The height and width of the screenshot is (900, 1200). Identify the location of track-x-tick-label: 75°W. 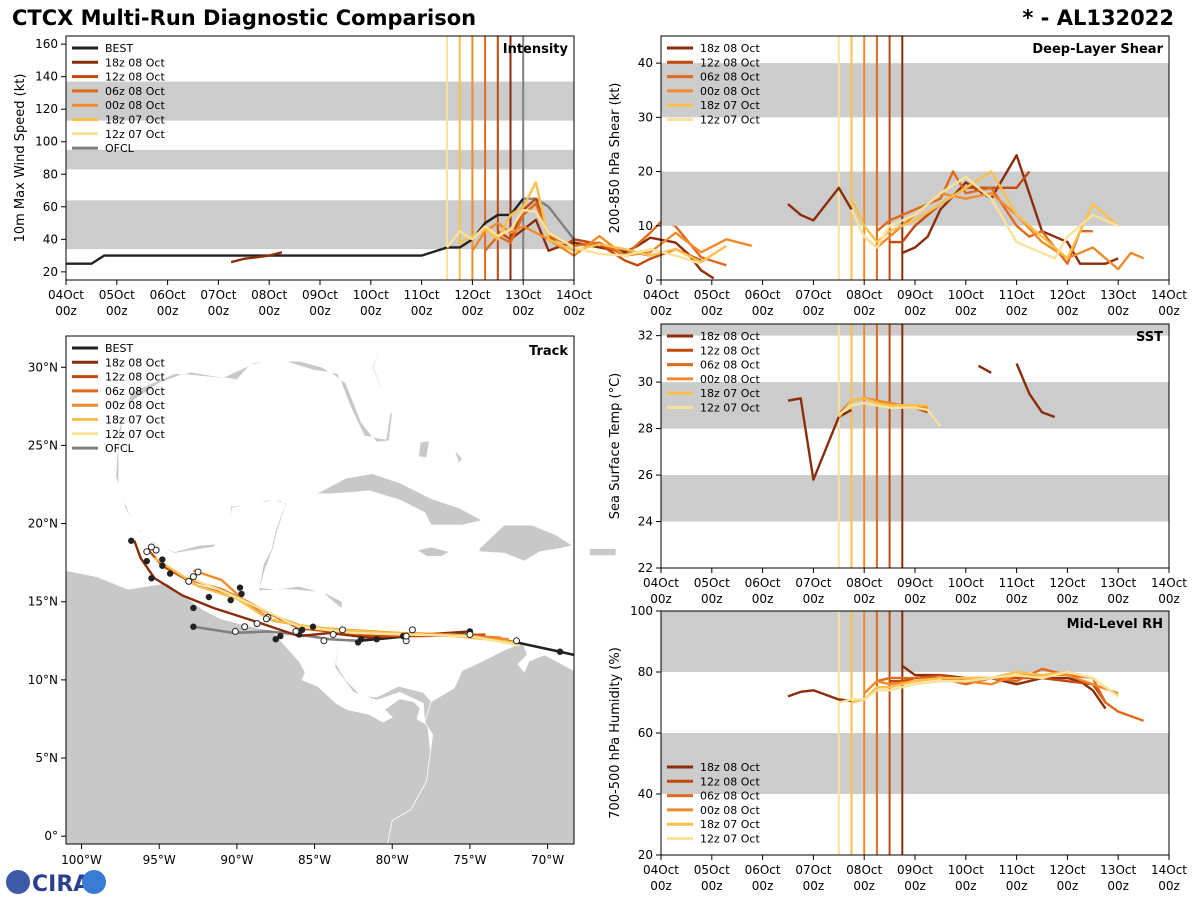
(469, 860).